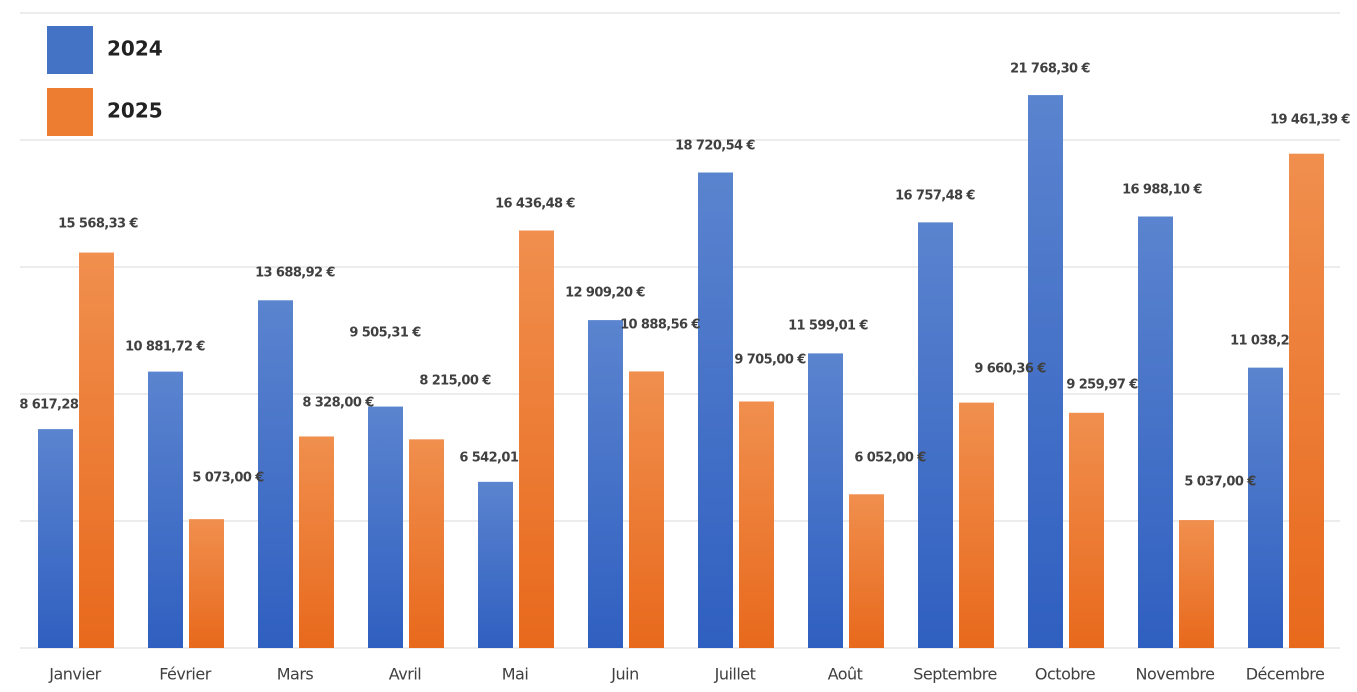  Describe the element at coordinates (135, 49) in the screenshot. I see `legend-label: 2024` at that location.